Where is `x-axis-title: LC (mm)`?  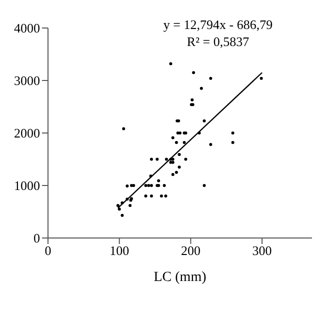
x-axis-title: LC (mm) is located at coordinates (180, 277).